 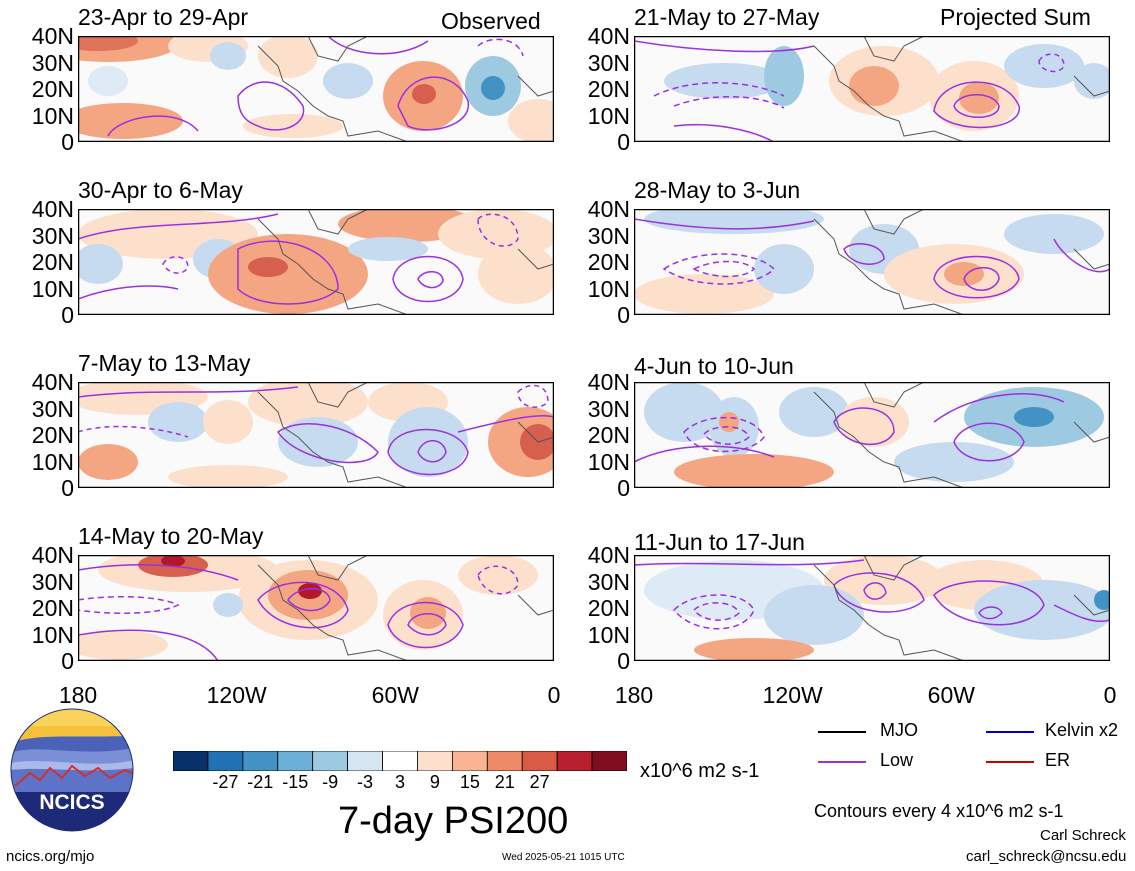 I want to click on legend-label-kelvin: Kelvin x2, so click(x=1082, y=730).